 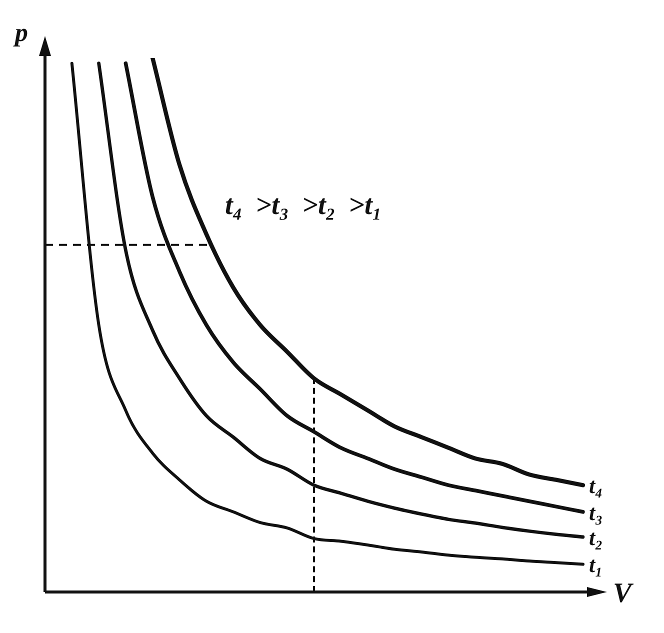 I want to click on series-label: t₁, so click(x=596, y=565).